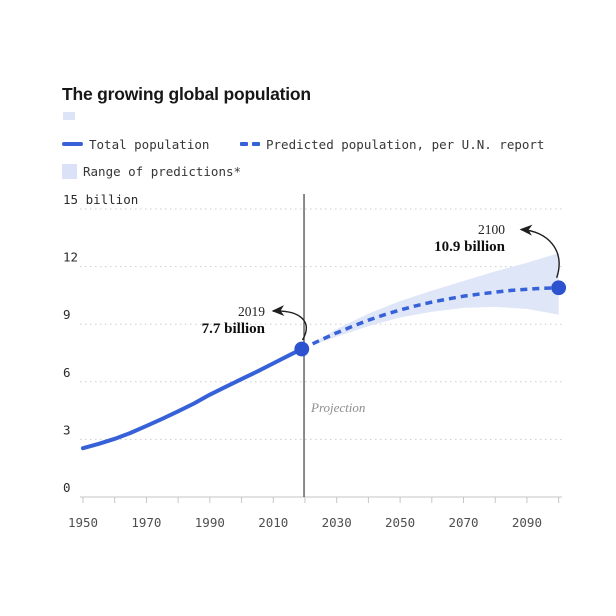  What do you see at coordinates (302, 349) in the screenshot?
I see `data-point-2019` at bounding box center [302, 349].